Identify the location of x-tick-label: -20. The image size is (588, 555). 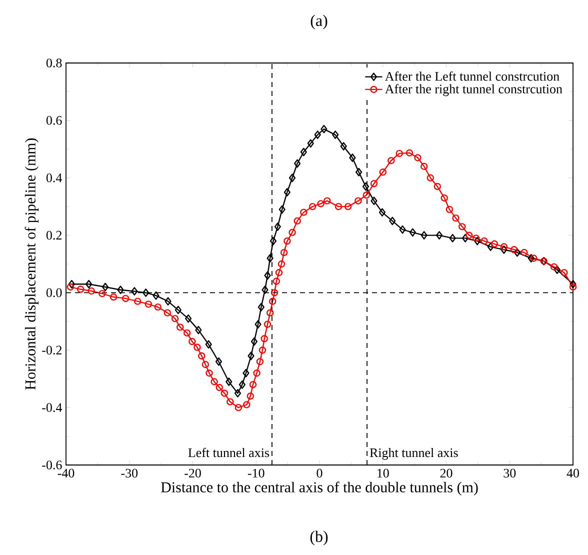
(192, 473).